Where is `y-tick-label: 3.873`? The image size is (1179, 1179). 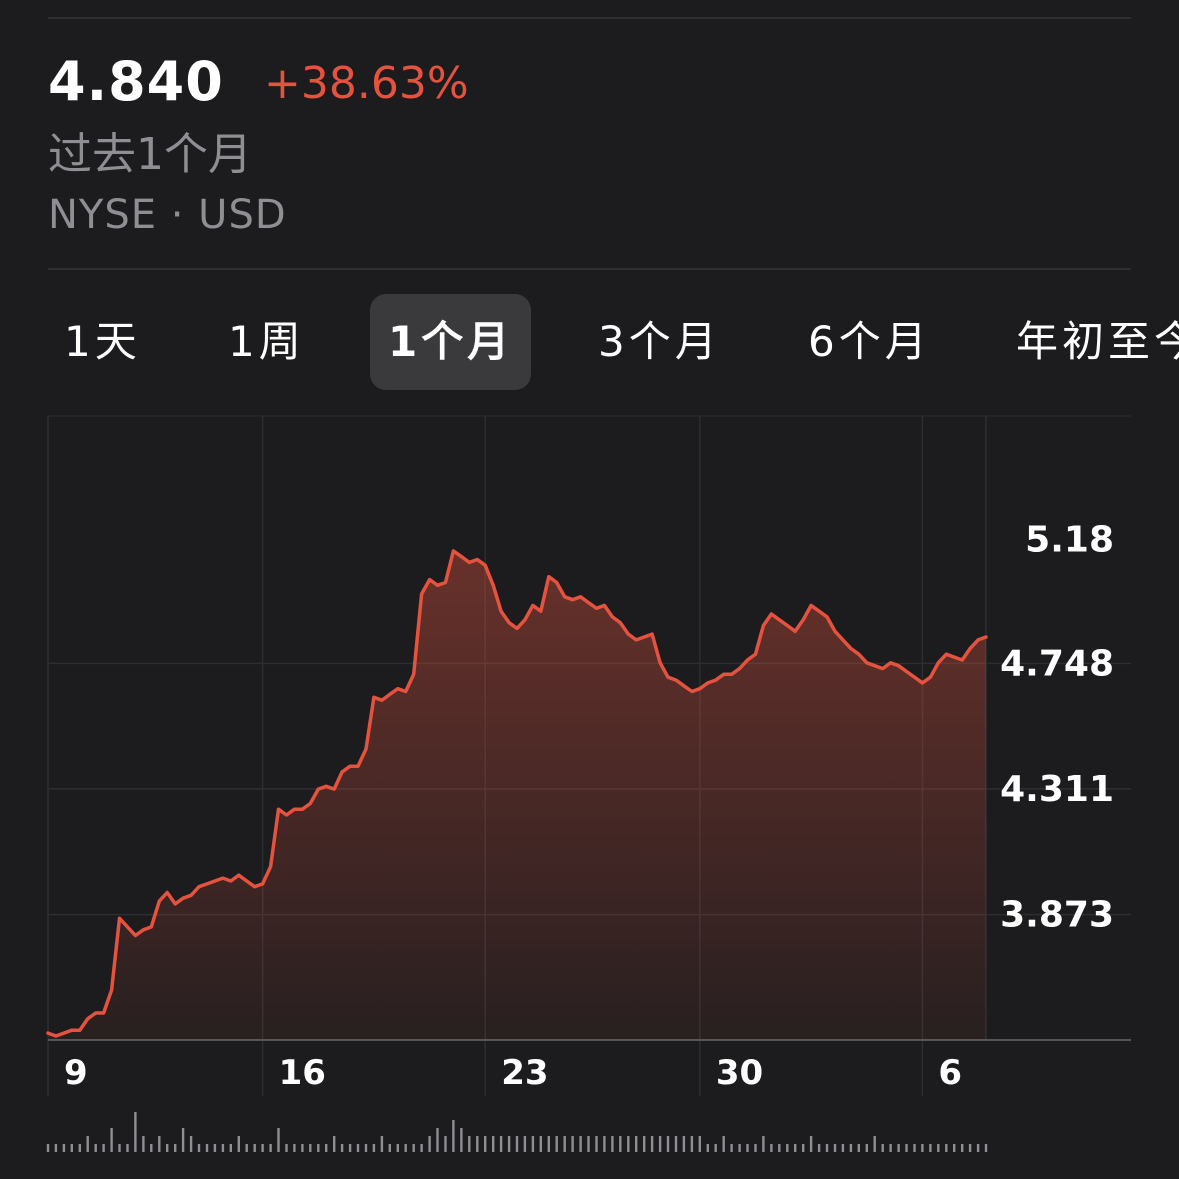 y-tick-label: 3.873 is located at coordinates (1057, 915).